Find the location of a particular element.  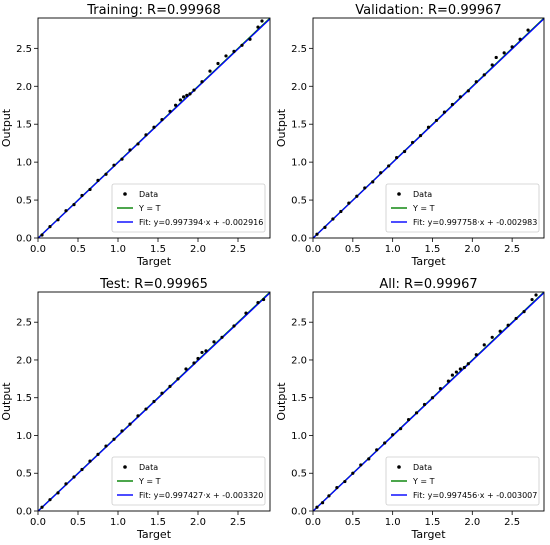

legend-label: Fit: y=0.997758·x + -0.002983 is located at coordinates (475, 222).